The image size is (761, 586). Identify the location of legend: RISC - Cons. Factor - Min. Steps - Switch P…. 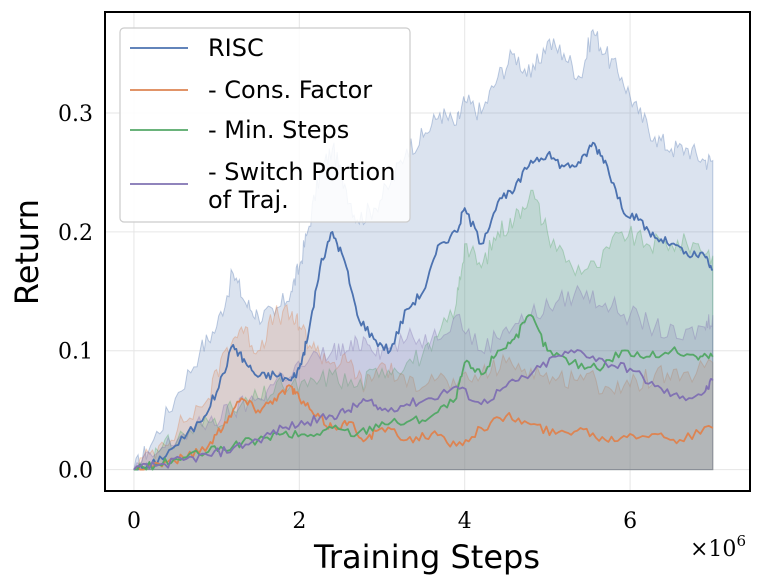
(265, 125).